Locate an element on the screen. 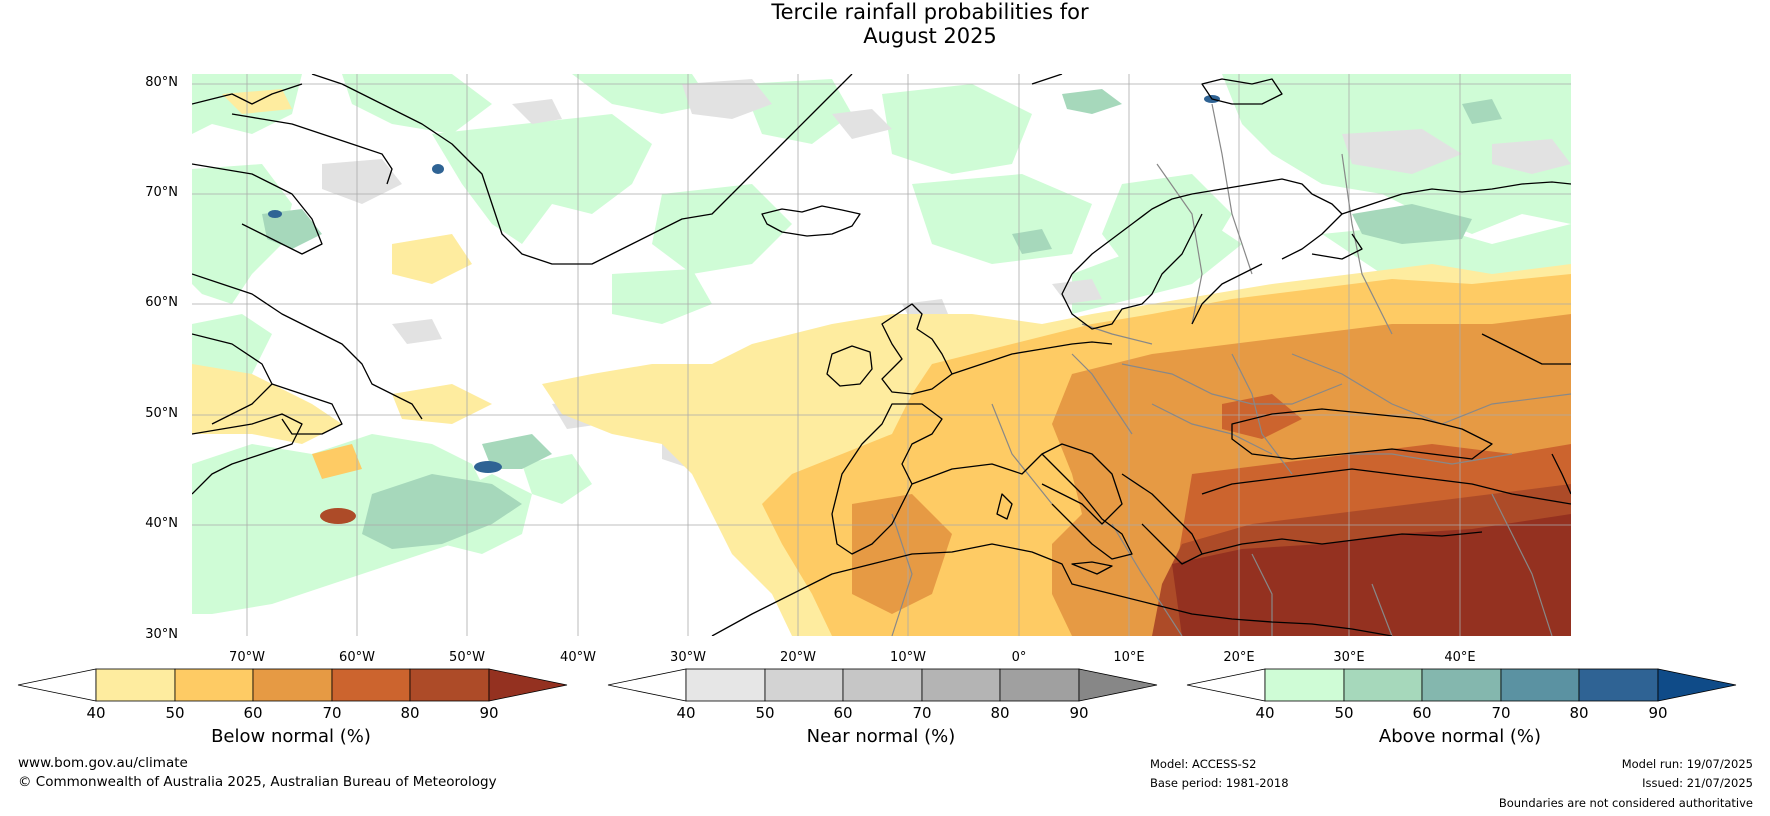 This screenshot has width=1770, height=816. lon-label-50w: 50°W is located at coordinates (467, 657).